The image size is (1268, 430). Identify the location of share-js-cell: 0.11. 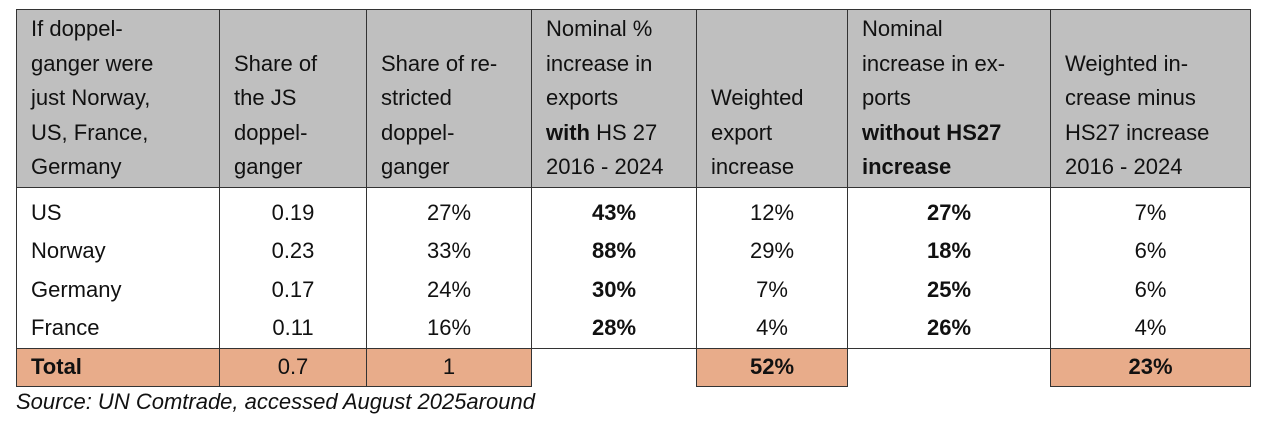
(293, 328).